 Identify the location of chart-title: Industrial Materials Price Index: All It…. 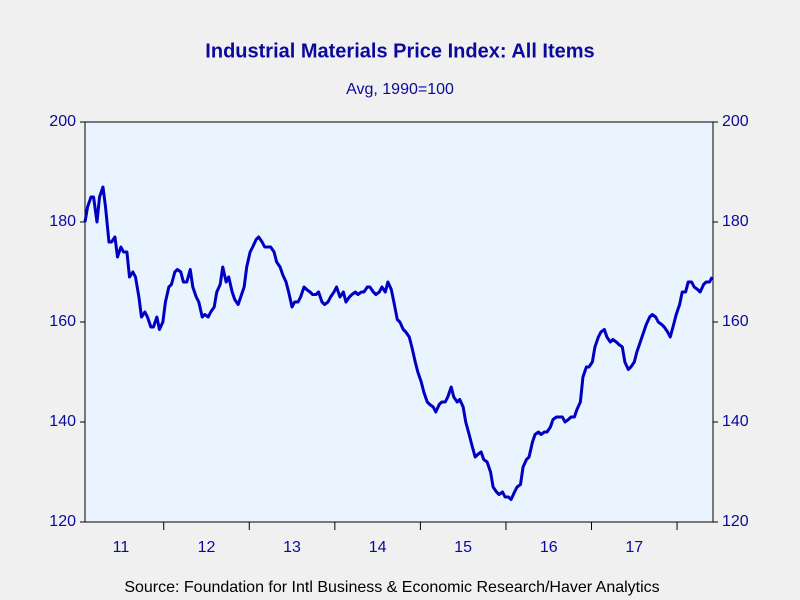
(399, 51).